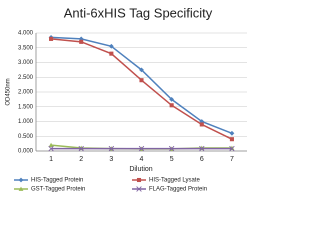  What do you see at coordinates (26, 152) in the screenshot?
I see `y-tick-label: 0.000` at bounding box center [26, 152].